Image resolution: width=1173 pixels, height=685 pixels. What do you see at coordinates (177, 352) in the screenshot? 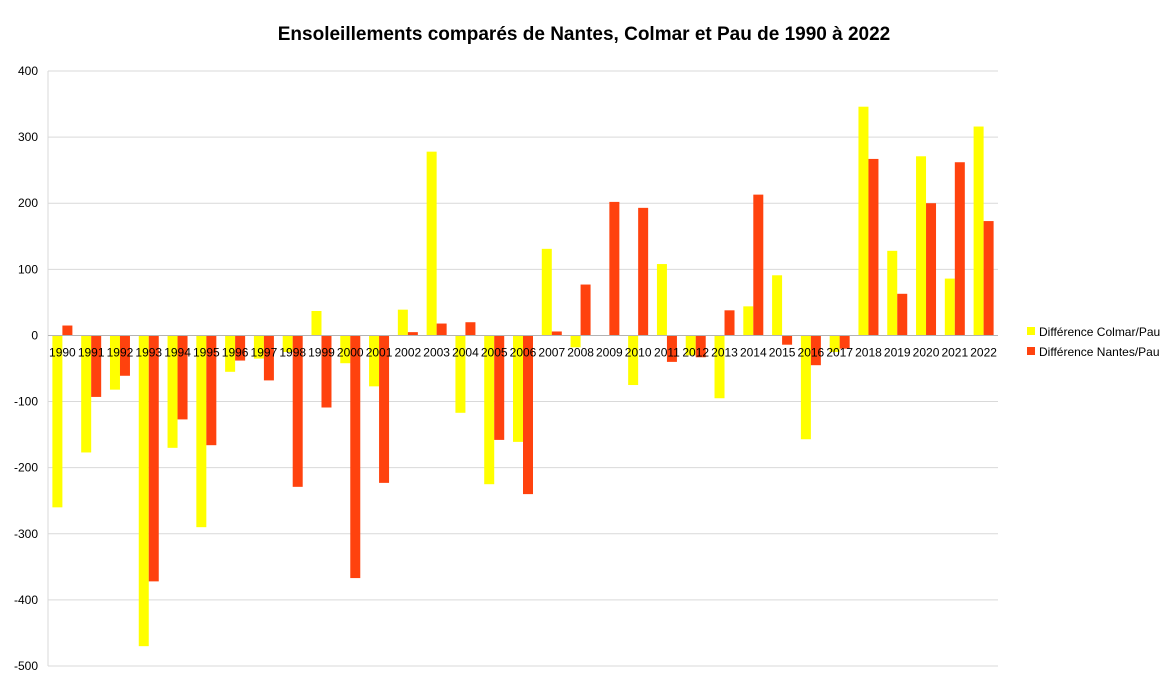
I see `x-tick-label: 1994` at bounding box center [177, 352].